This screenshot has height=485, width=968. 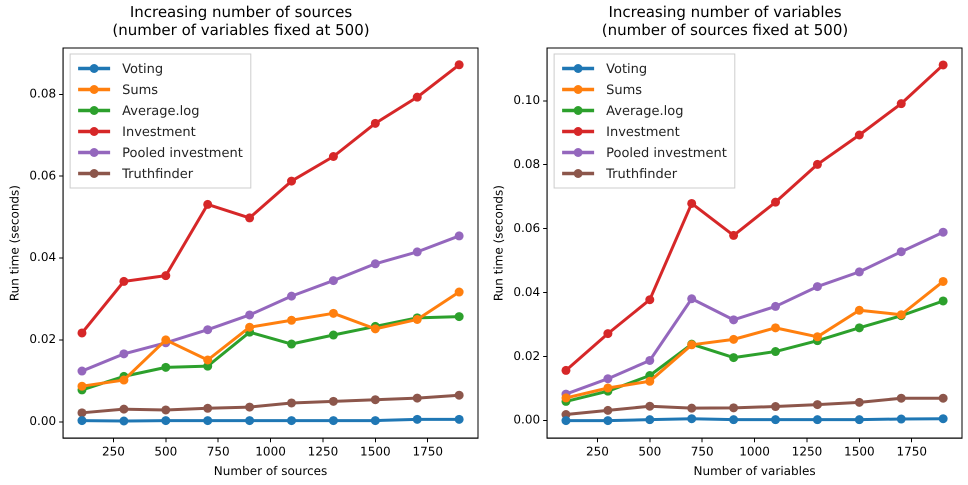 I want to click on x-axis-title: Number of variables, so click(x=755, y=471).